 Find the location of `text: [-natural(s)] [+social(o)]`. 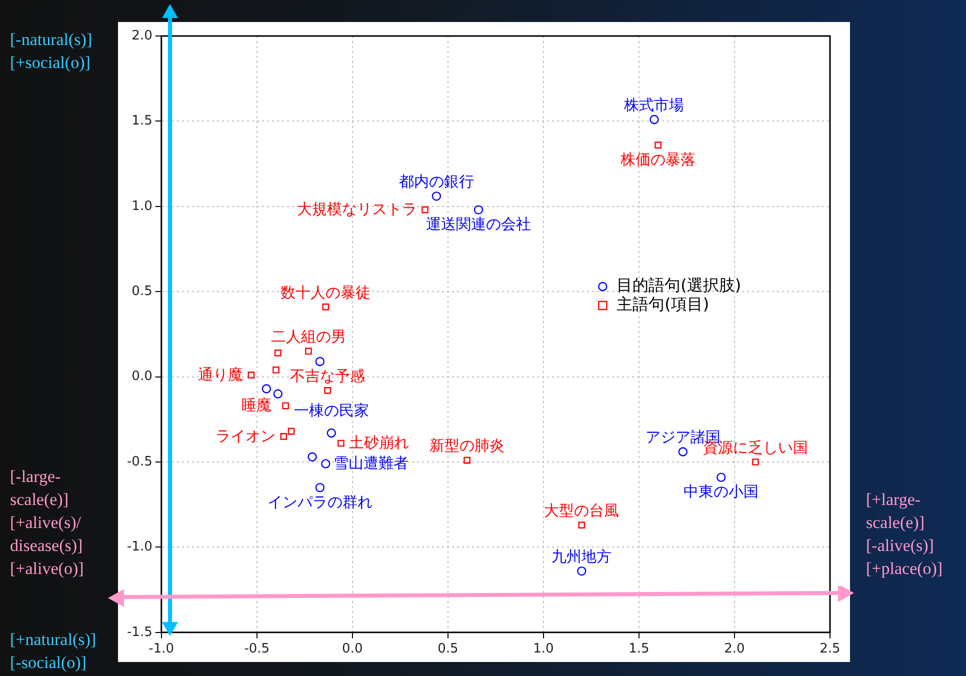

text: [-natural(s)] [+social(o)] is located at coordinates (51, 51).